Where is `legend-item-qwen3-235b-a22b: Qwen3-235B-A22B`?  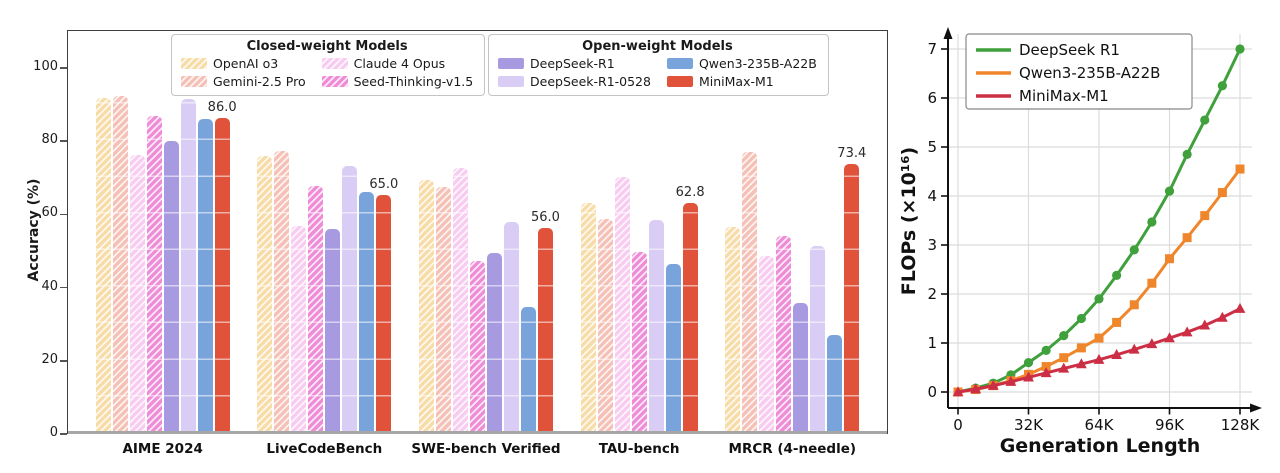 legend-item-qwen3-235b-a22b: Qwen3-235B-A22B is located at coordinates (741, 63).